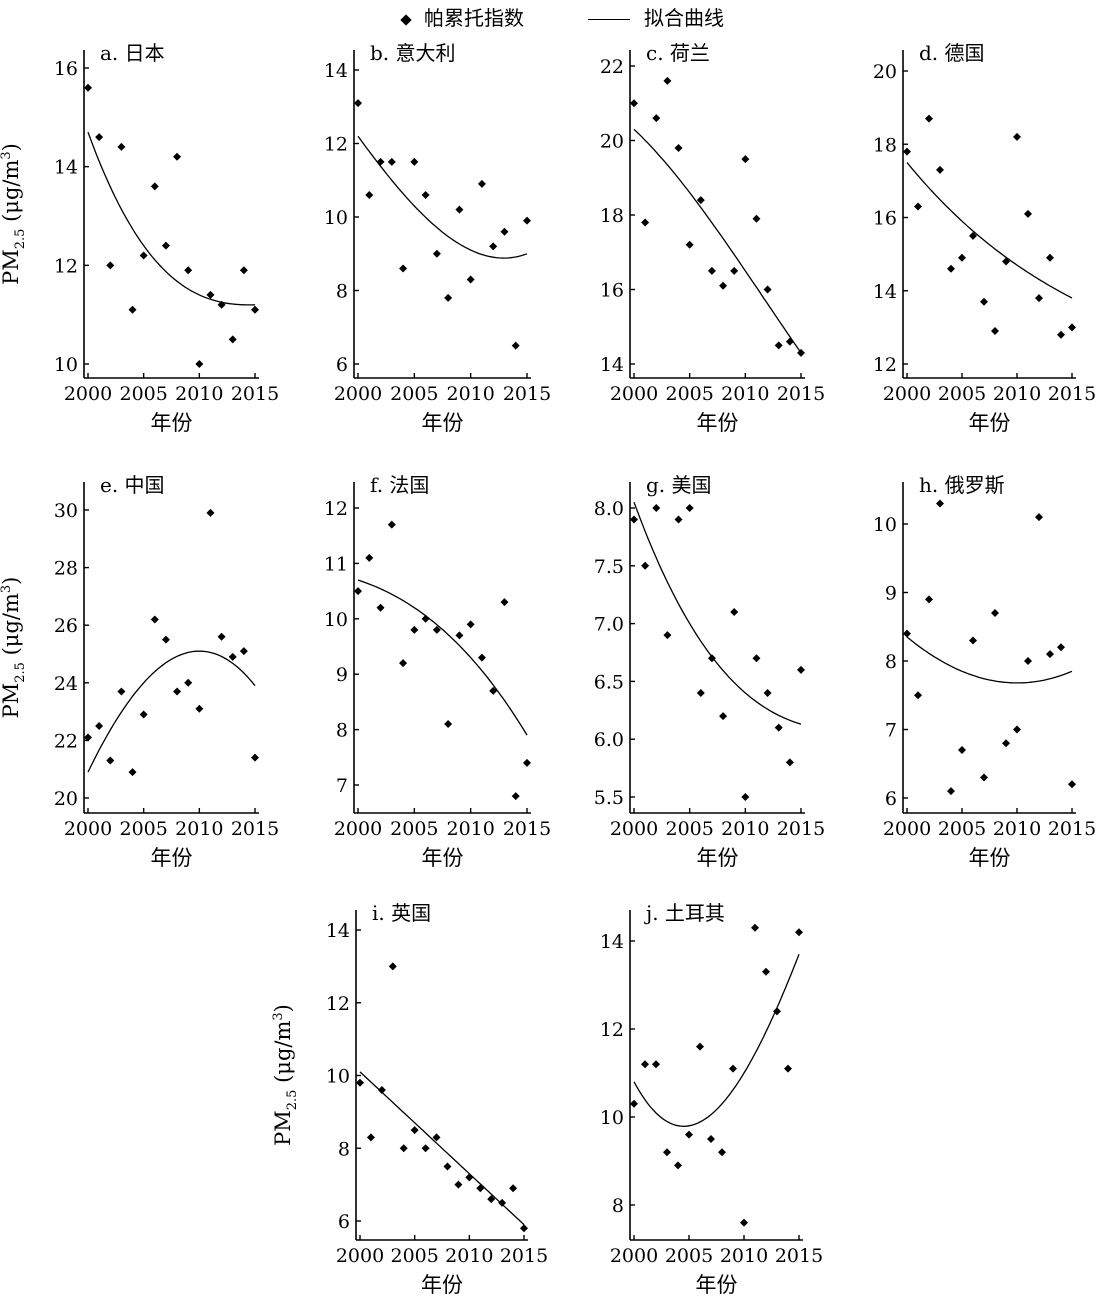  What do you see at coordinates (132, 53) in the screenshot?
I see `chart-title: a. 日本` at bounding box center [132, 53].